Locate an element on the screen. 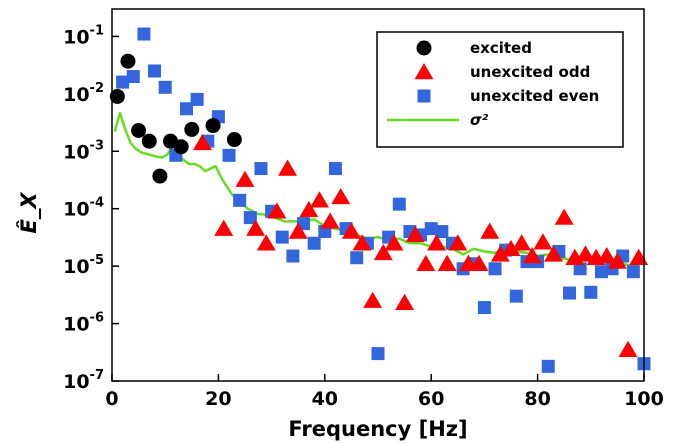 The height and width of the screenshot is (443, 683). y-tick-label: 10⁻⁵ is located at coordinates (83, 265).